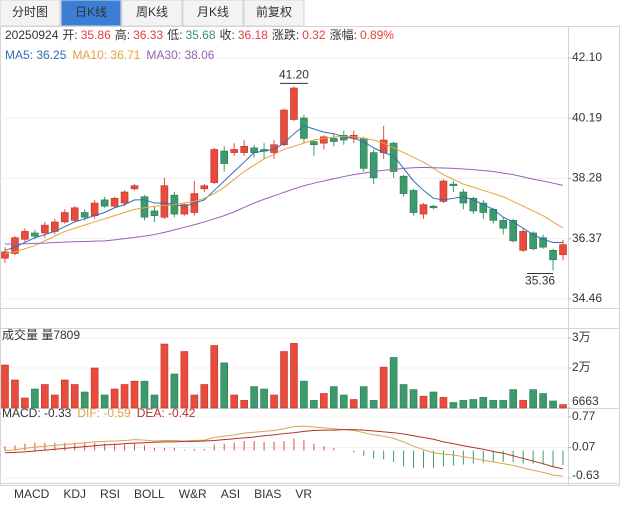  Describe the element at coordinates (253, 35) in the screenshot. I see `quote-value: 36.18` at that location.